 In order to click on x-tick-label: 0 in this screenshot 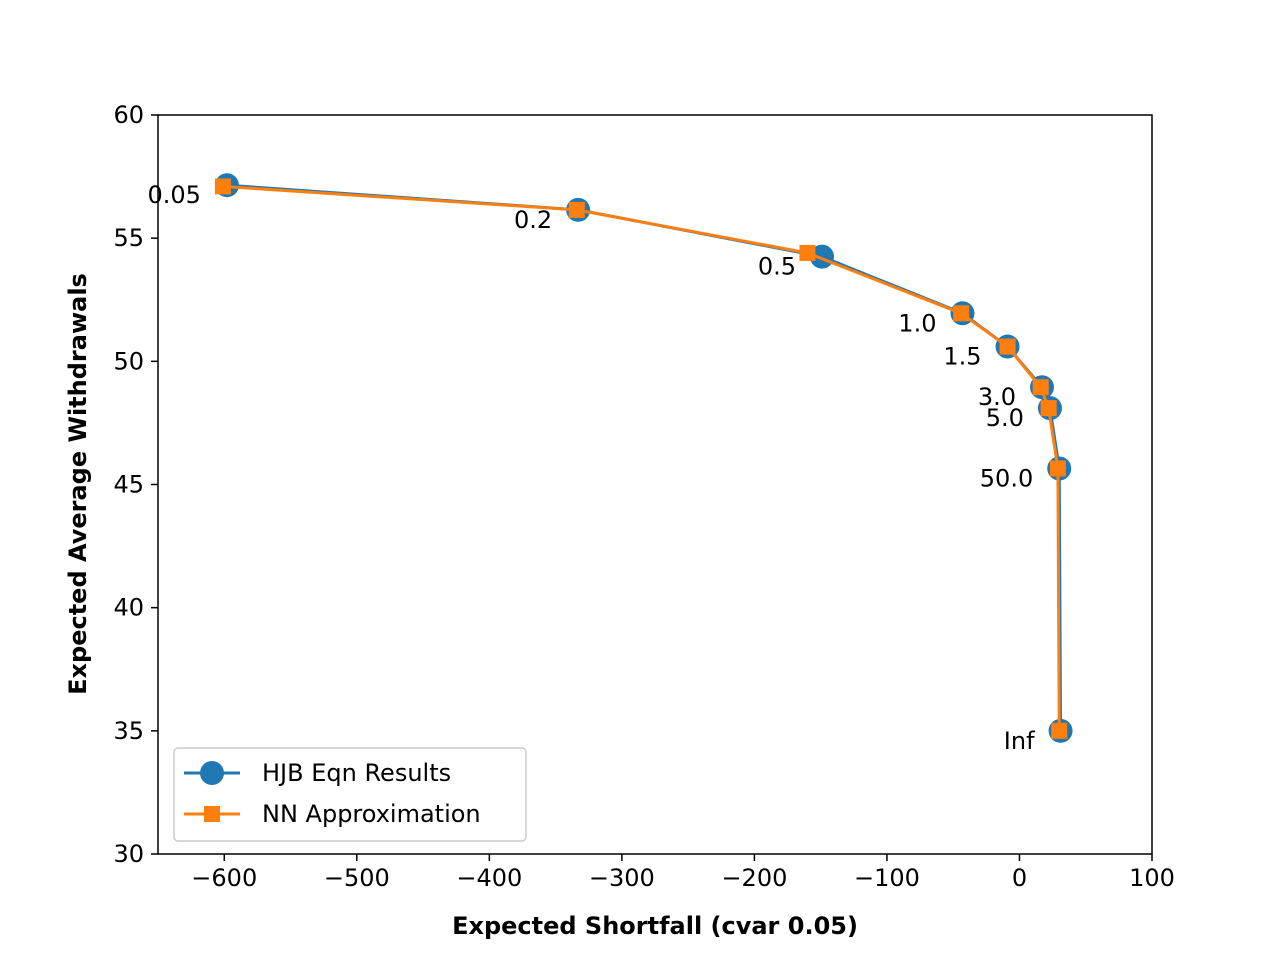, I will do `click(1019, 878)`.